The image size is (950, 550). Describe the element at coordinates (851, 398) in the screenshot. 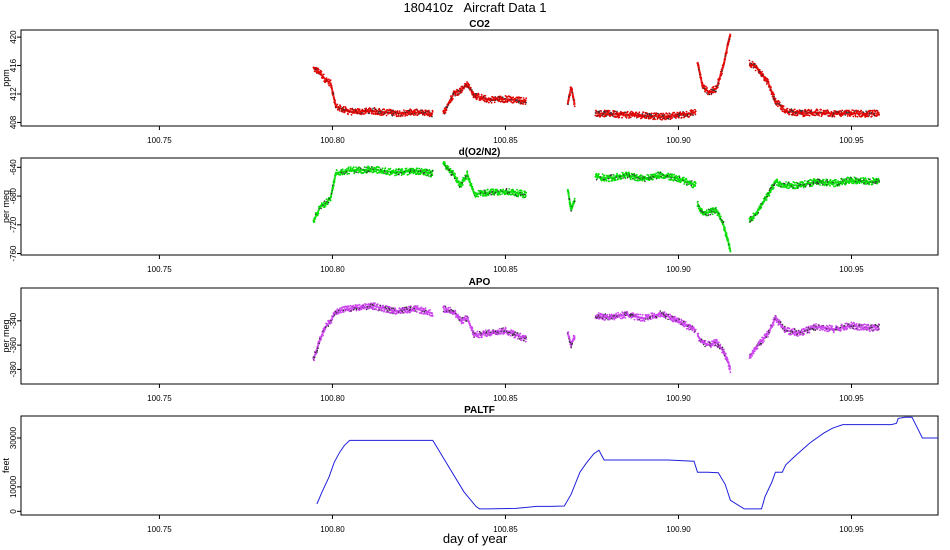

I see `x-tick-label: 100.95` at that location.